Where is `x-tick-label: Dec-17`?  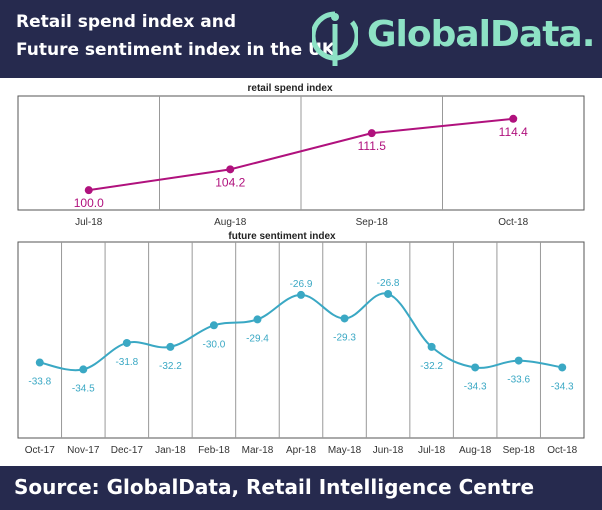
x-tick-label: Dec-17 is located at coordinates (127, 450).